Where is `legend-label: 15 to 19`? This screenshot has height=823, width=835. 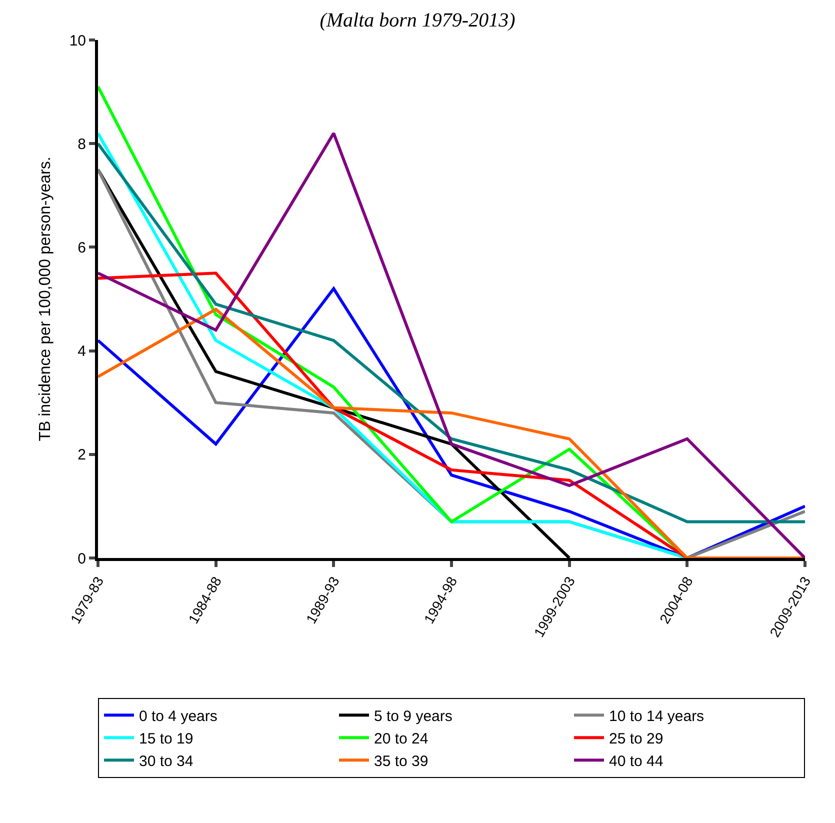
legend-label: 15 to 19 is located at coordinates (166, 739).